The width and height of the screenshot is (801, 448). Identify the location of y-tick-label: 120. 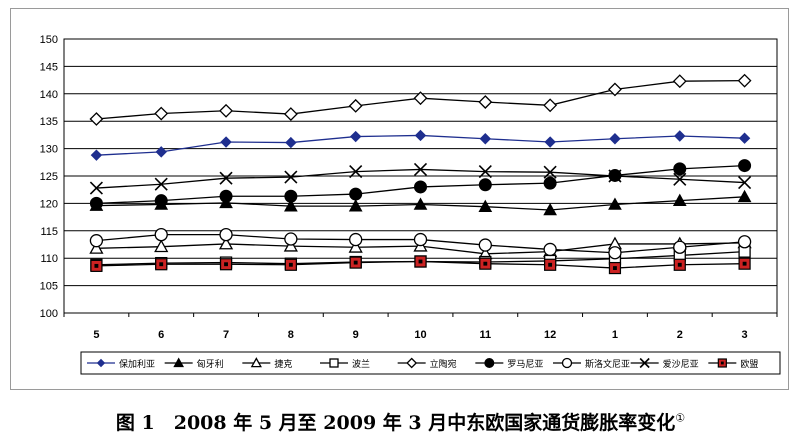
(49, 204).